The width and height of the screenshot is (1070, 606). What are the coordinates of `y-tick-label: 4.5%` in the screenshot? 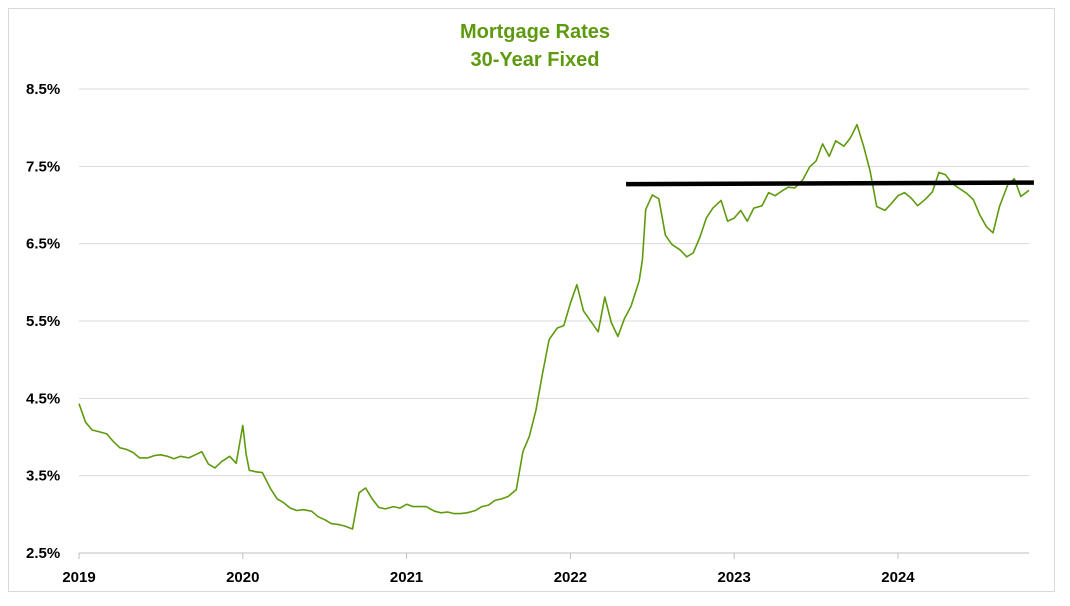 It's located at (43, 398).